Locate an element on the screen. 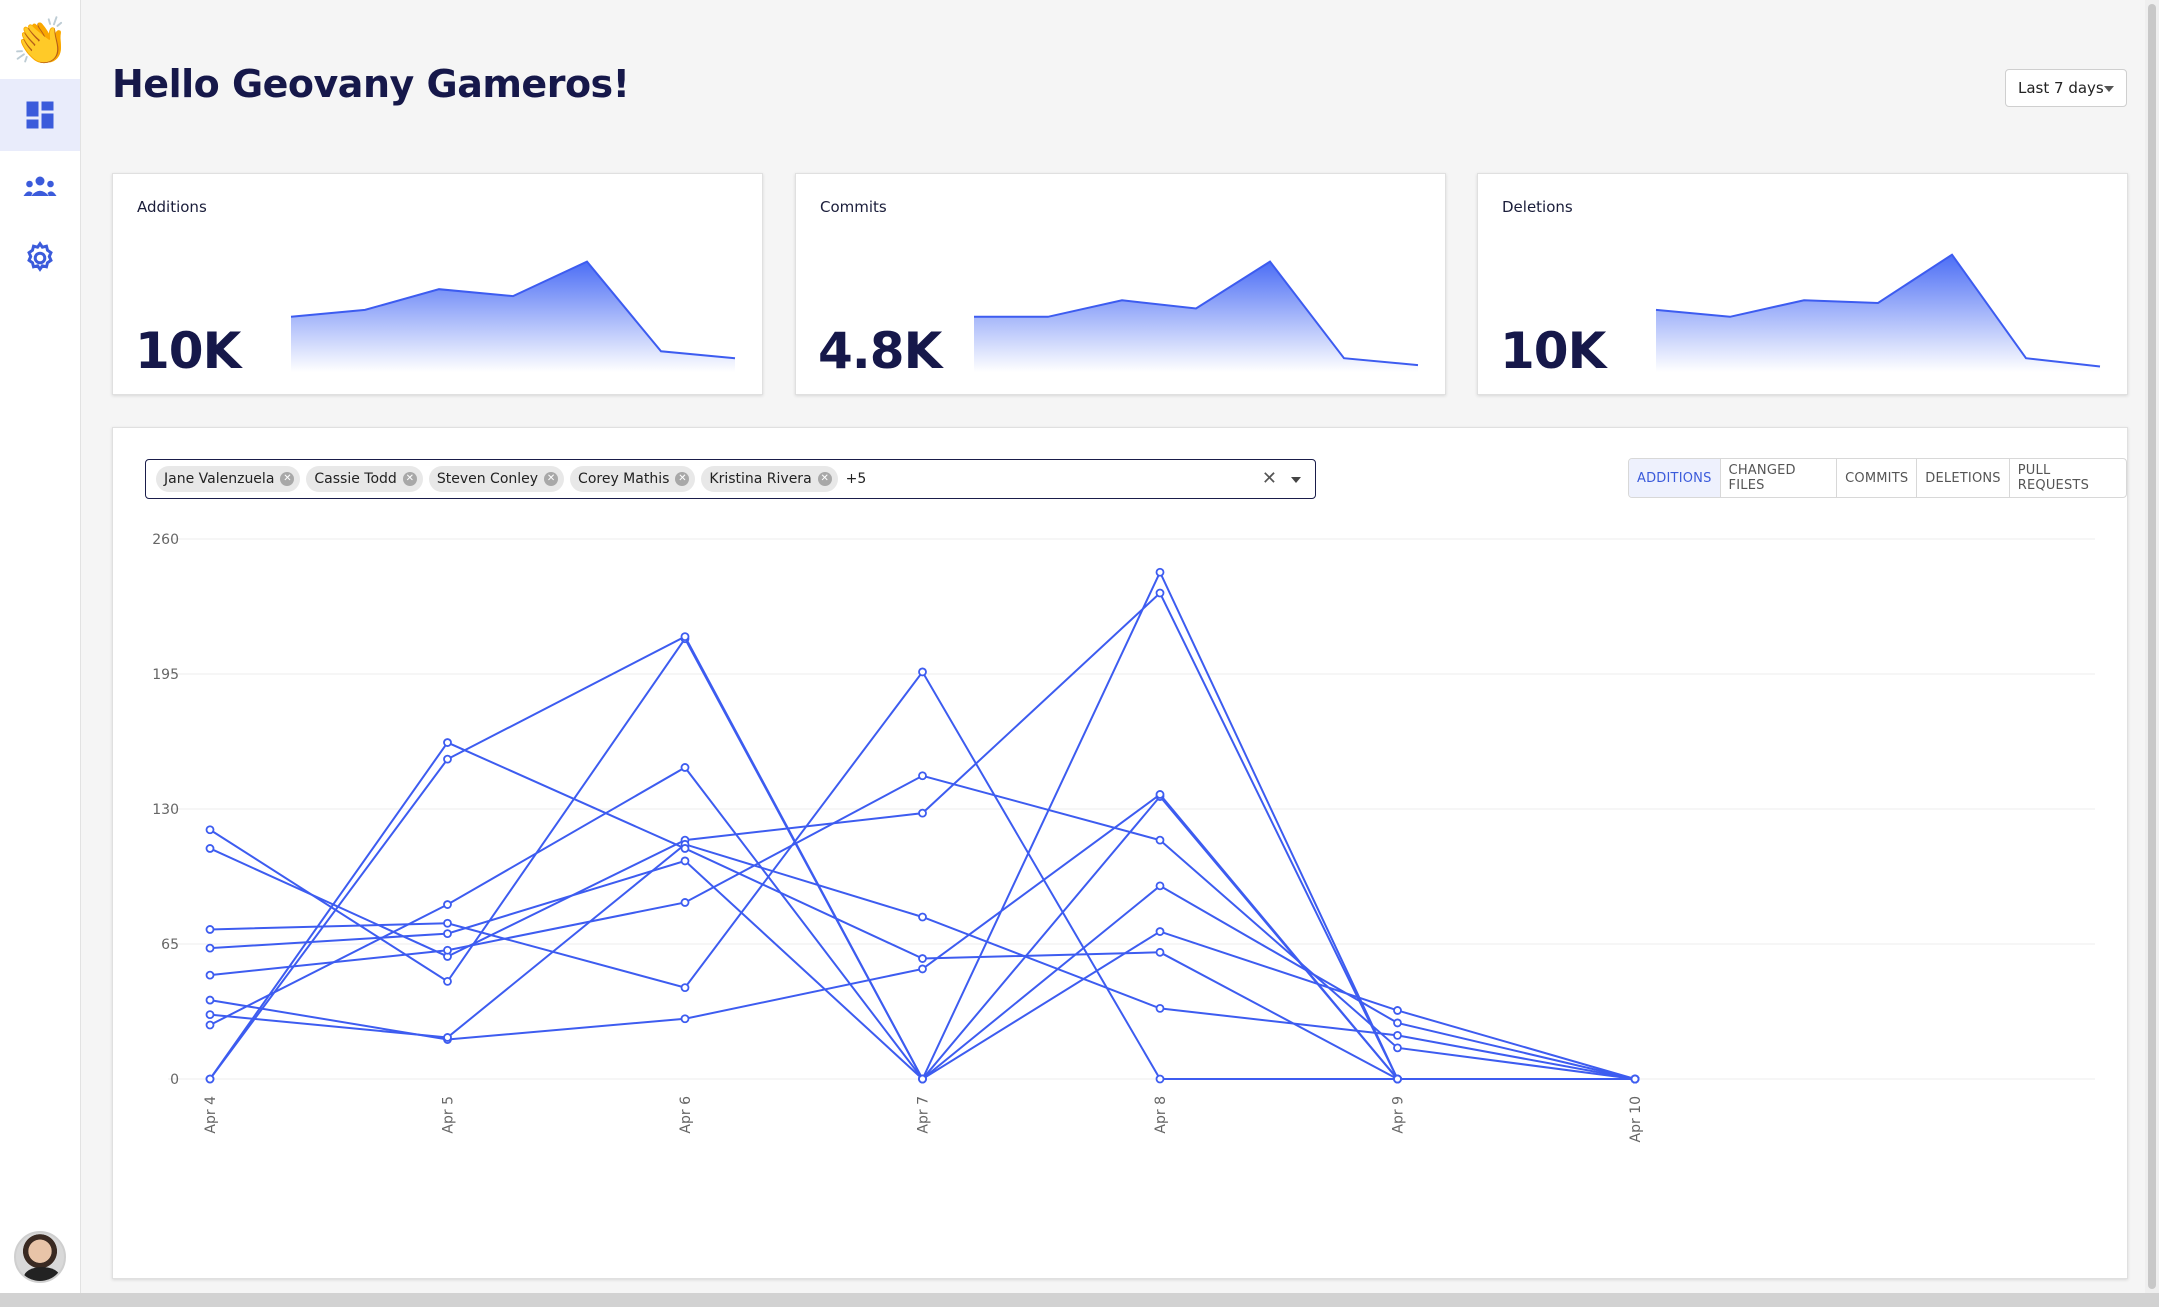  more-count: +5 is located at coordinates (856, 479).